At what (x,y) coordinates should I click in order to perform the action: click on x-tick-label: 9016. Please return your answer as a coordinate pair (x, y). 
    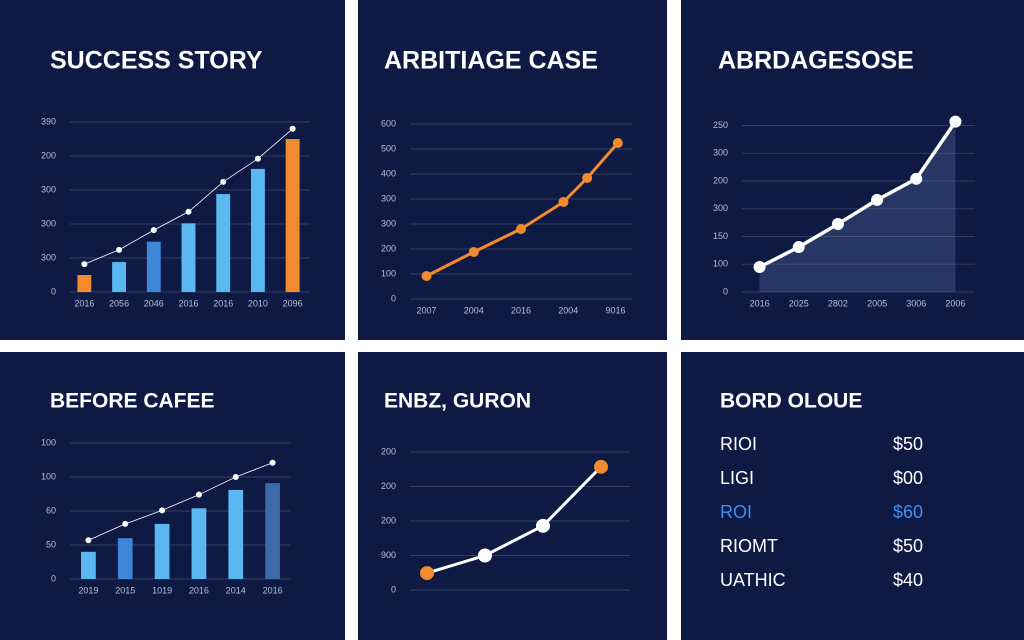
    Looking at the image, I should click on (615, 310).